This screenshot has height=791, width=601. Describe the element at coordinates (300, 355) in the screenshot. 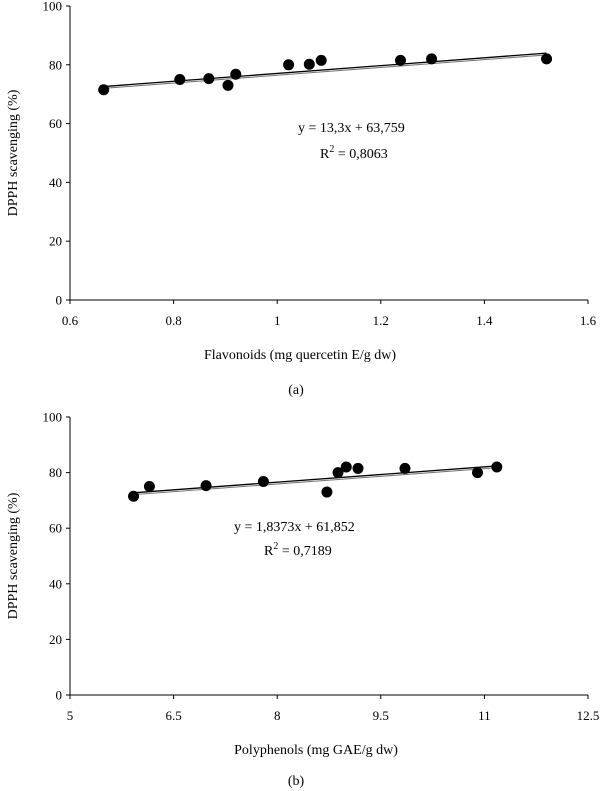

I see `panel-a-x-label: Flavonoids (mg quercetin E/g dw)` at that location.